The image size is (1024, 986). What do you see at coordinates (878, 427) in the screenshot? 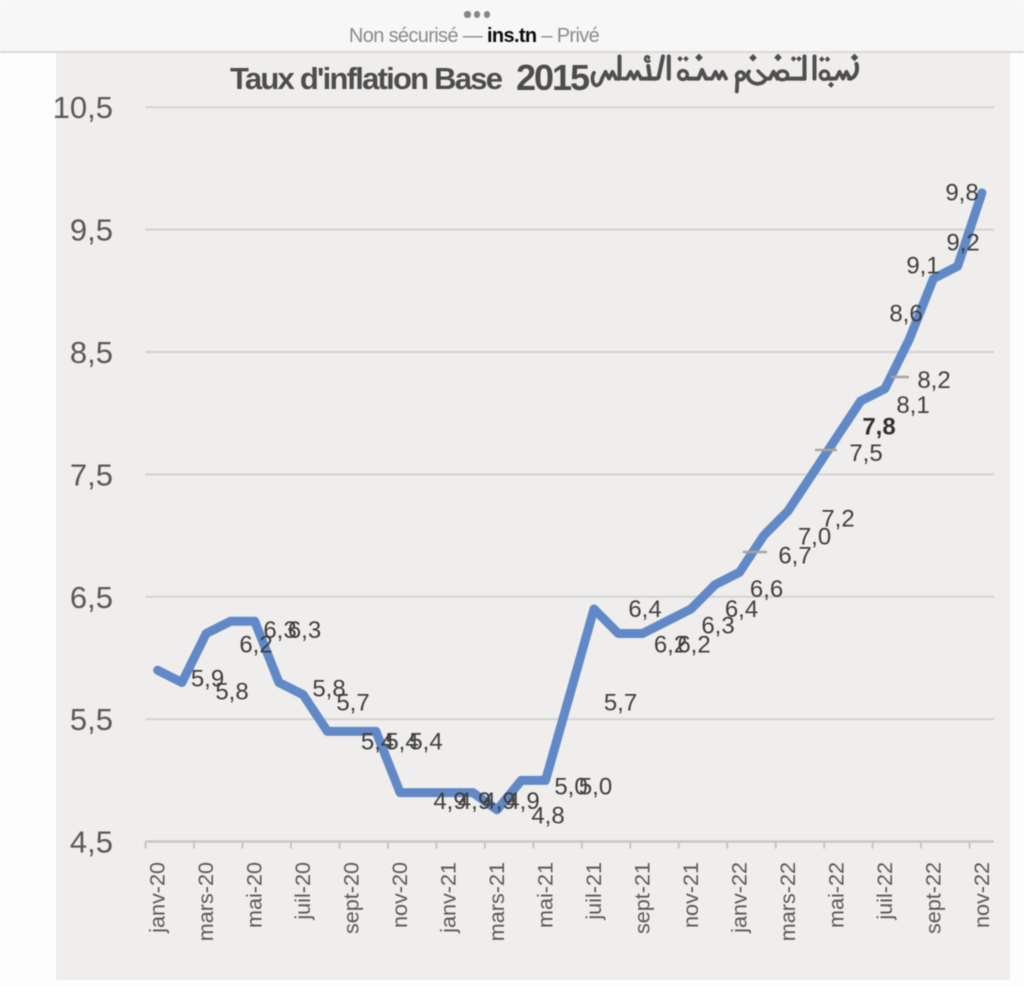
I see `svg-text: 7,8` at bounding box center [878, 427].